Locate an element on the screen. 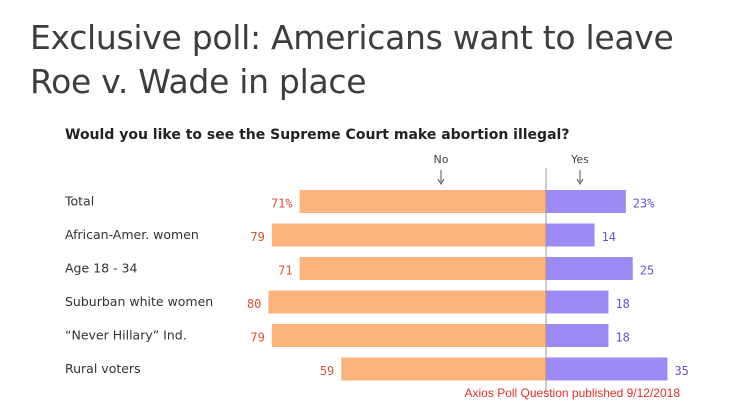 Image resolution: width=751 pixels, height=402 pixels. yes-arrowhead-icon is located at coordinates (580, 181).